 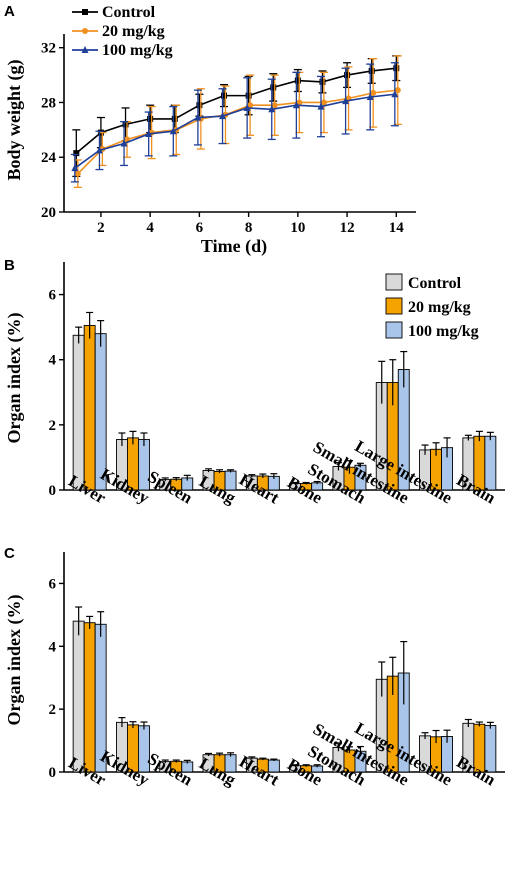 I want to click on panel-a-legend-20-mg-kg-marker, so click(x=85, y=31).